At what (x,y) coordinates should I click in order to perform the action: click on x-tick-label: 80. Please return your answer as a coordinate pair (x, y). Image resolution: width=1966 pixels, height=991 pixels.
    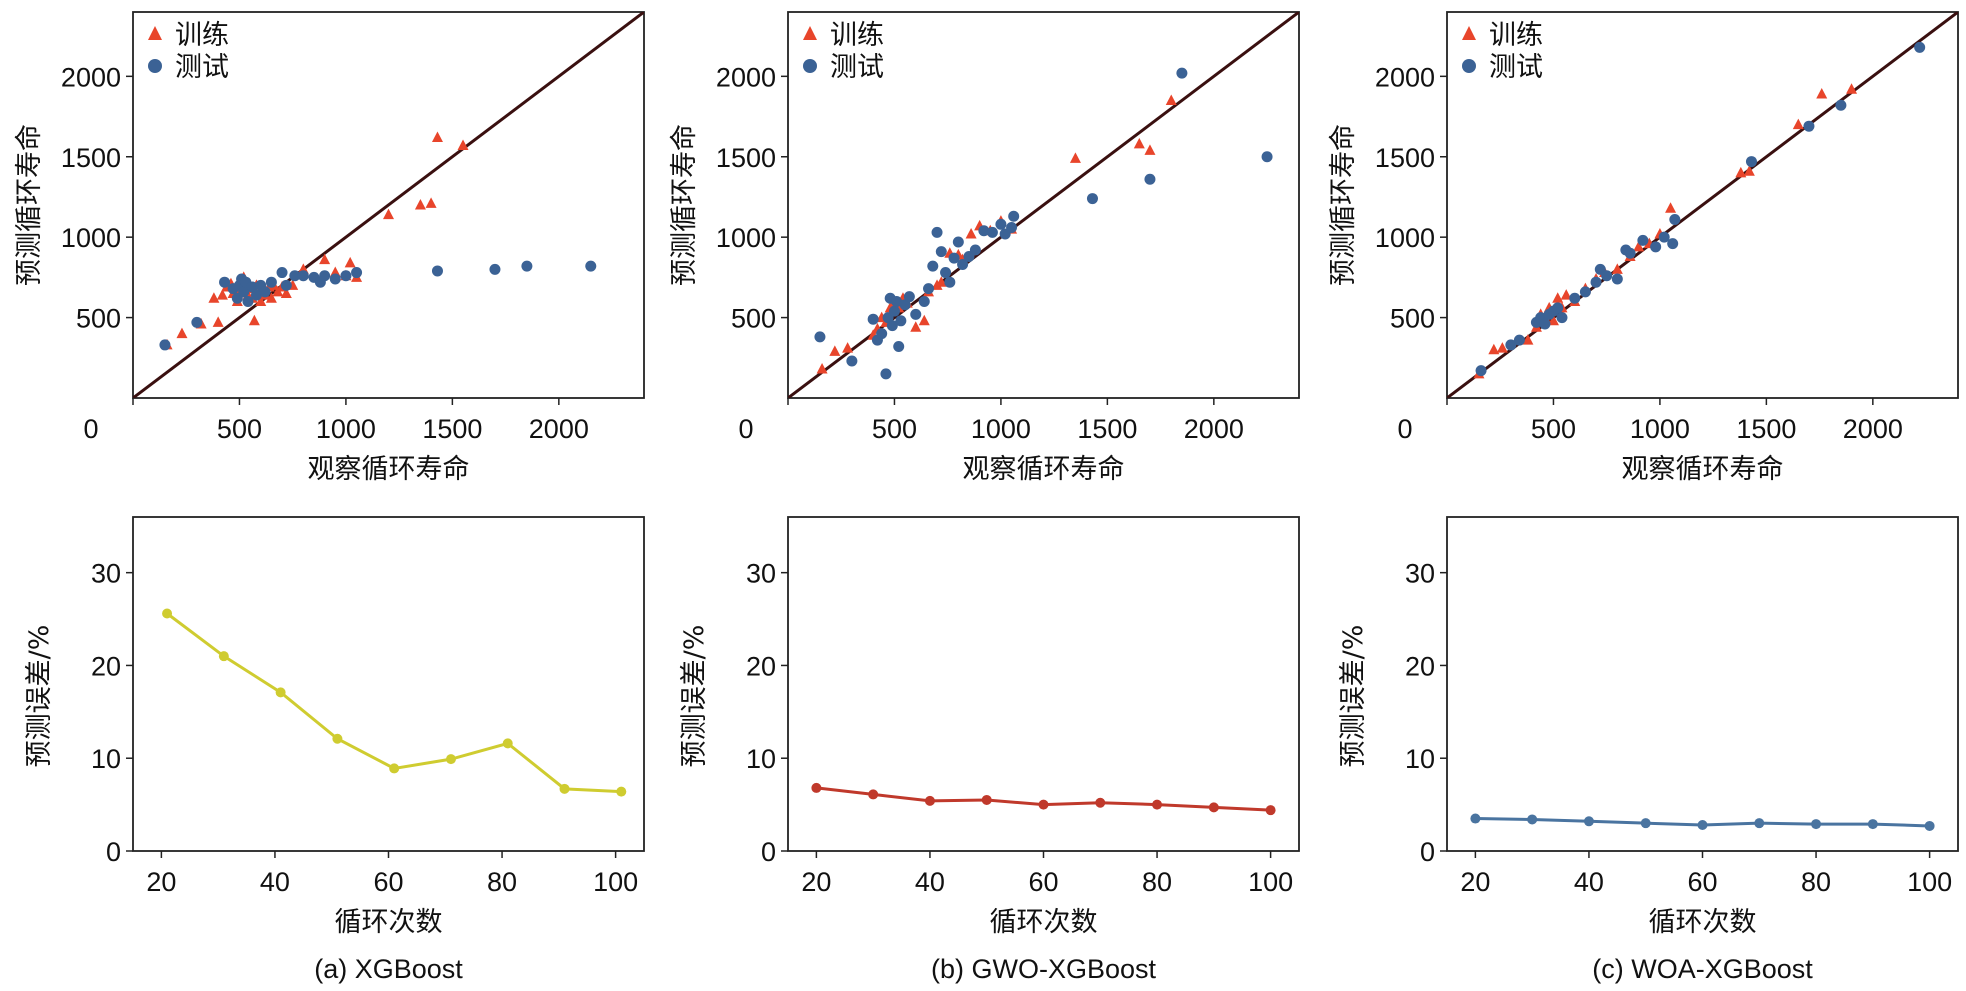
    Looking at the image, I should click on (1816, 882).